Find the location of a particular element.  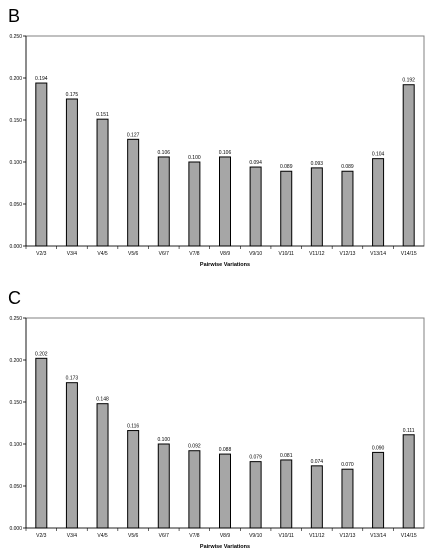

chart-b-data-label-3: 0.127 is located at coordinates (133, 135).